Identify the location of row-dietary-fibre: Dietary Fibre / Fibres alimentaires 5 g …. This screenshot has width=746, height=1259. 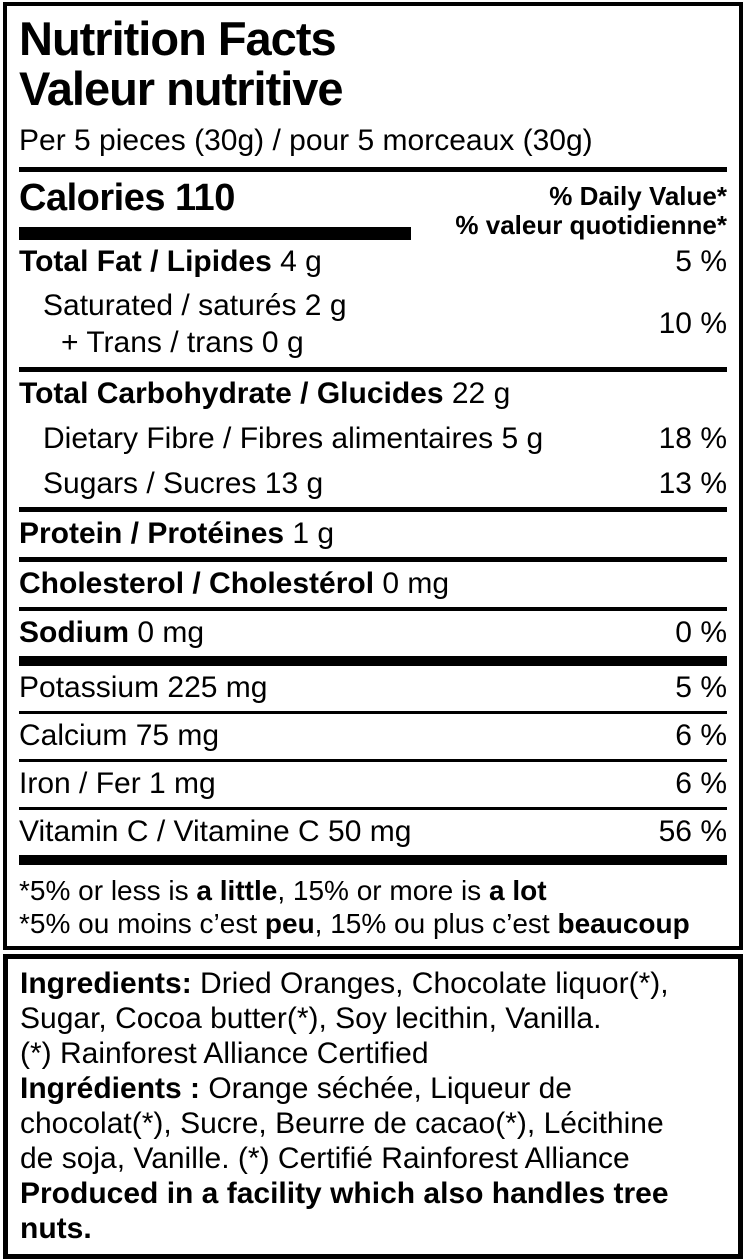
(373, 439).